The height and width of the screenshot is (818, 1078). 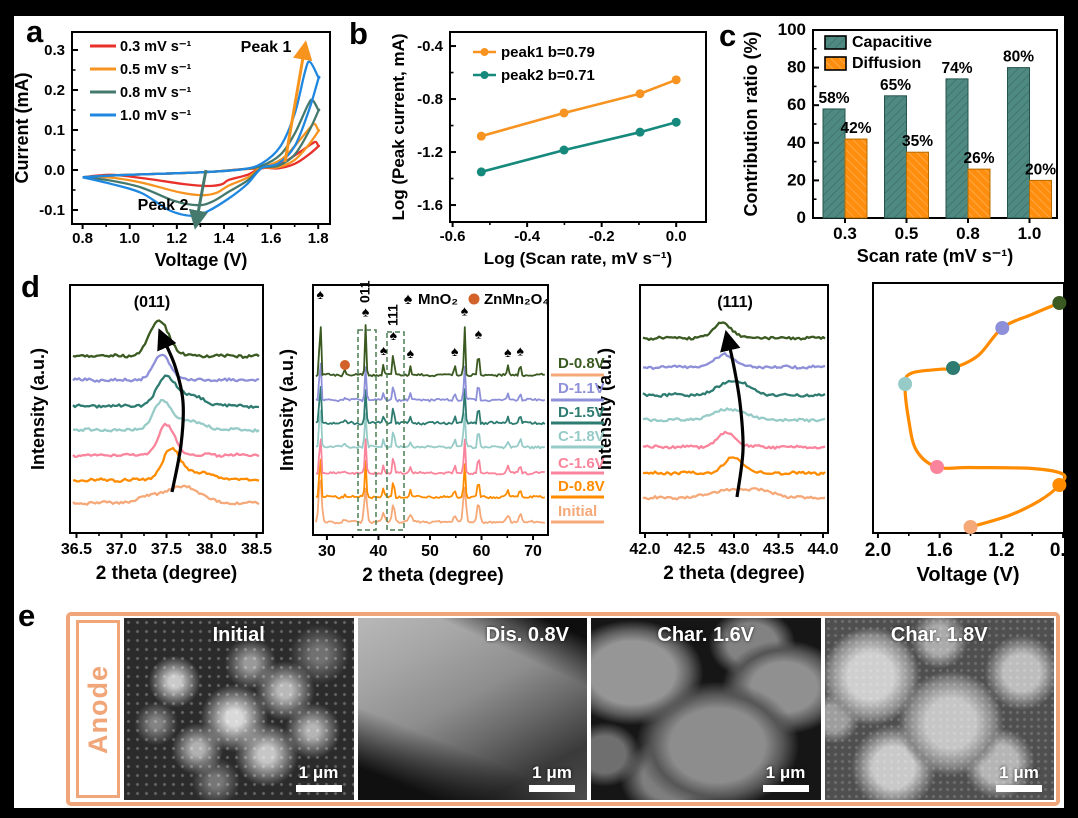 I want to click on x-tick-label: 38.5, so click(x=256, y=549).